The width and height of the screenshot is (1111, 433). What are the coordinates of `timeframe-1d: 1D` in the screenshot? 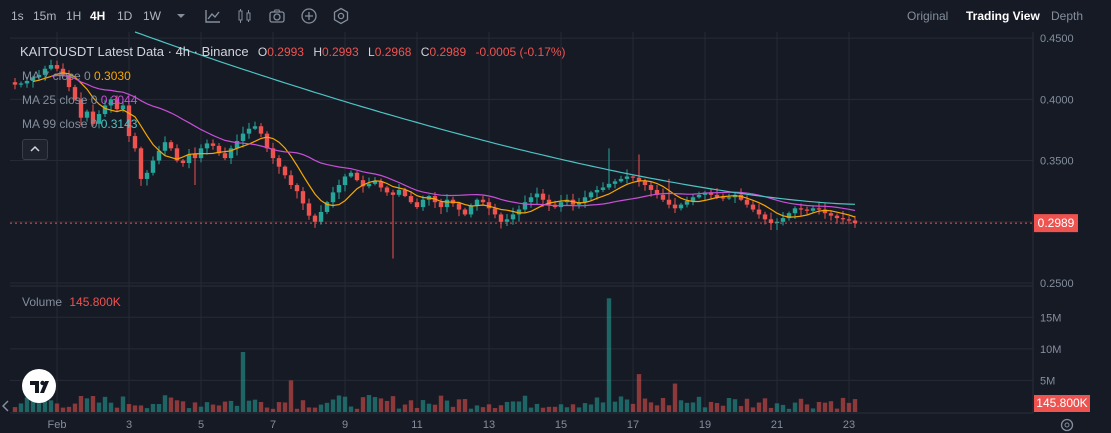 It's located at (125, 16).